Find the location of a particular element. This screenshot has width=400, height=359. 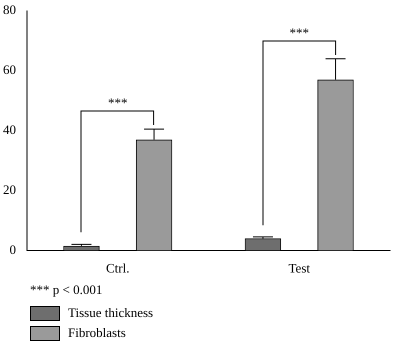

y-tick-label: 80 is located at coordinates (9, 10).